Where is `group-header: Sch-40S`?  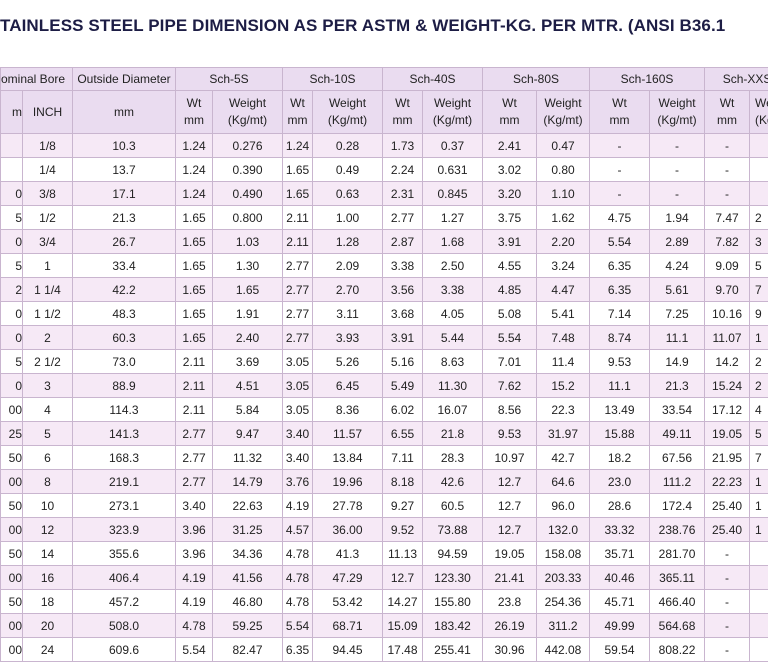 group-header: Sch-40S is located at coordinates (433, 79).